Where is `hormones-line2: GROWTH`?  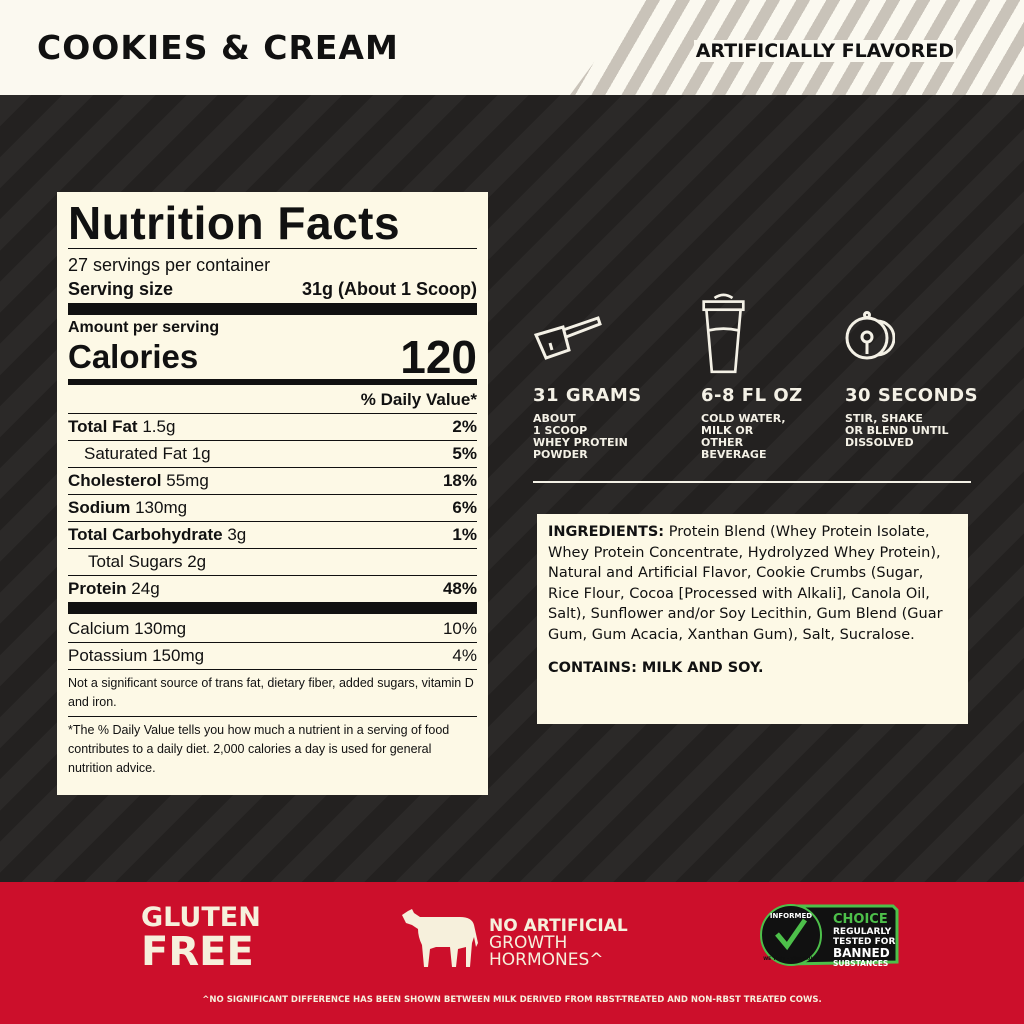 hormones-line2: GROWTH is located at coordinates (528, 943).